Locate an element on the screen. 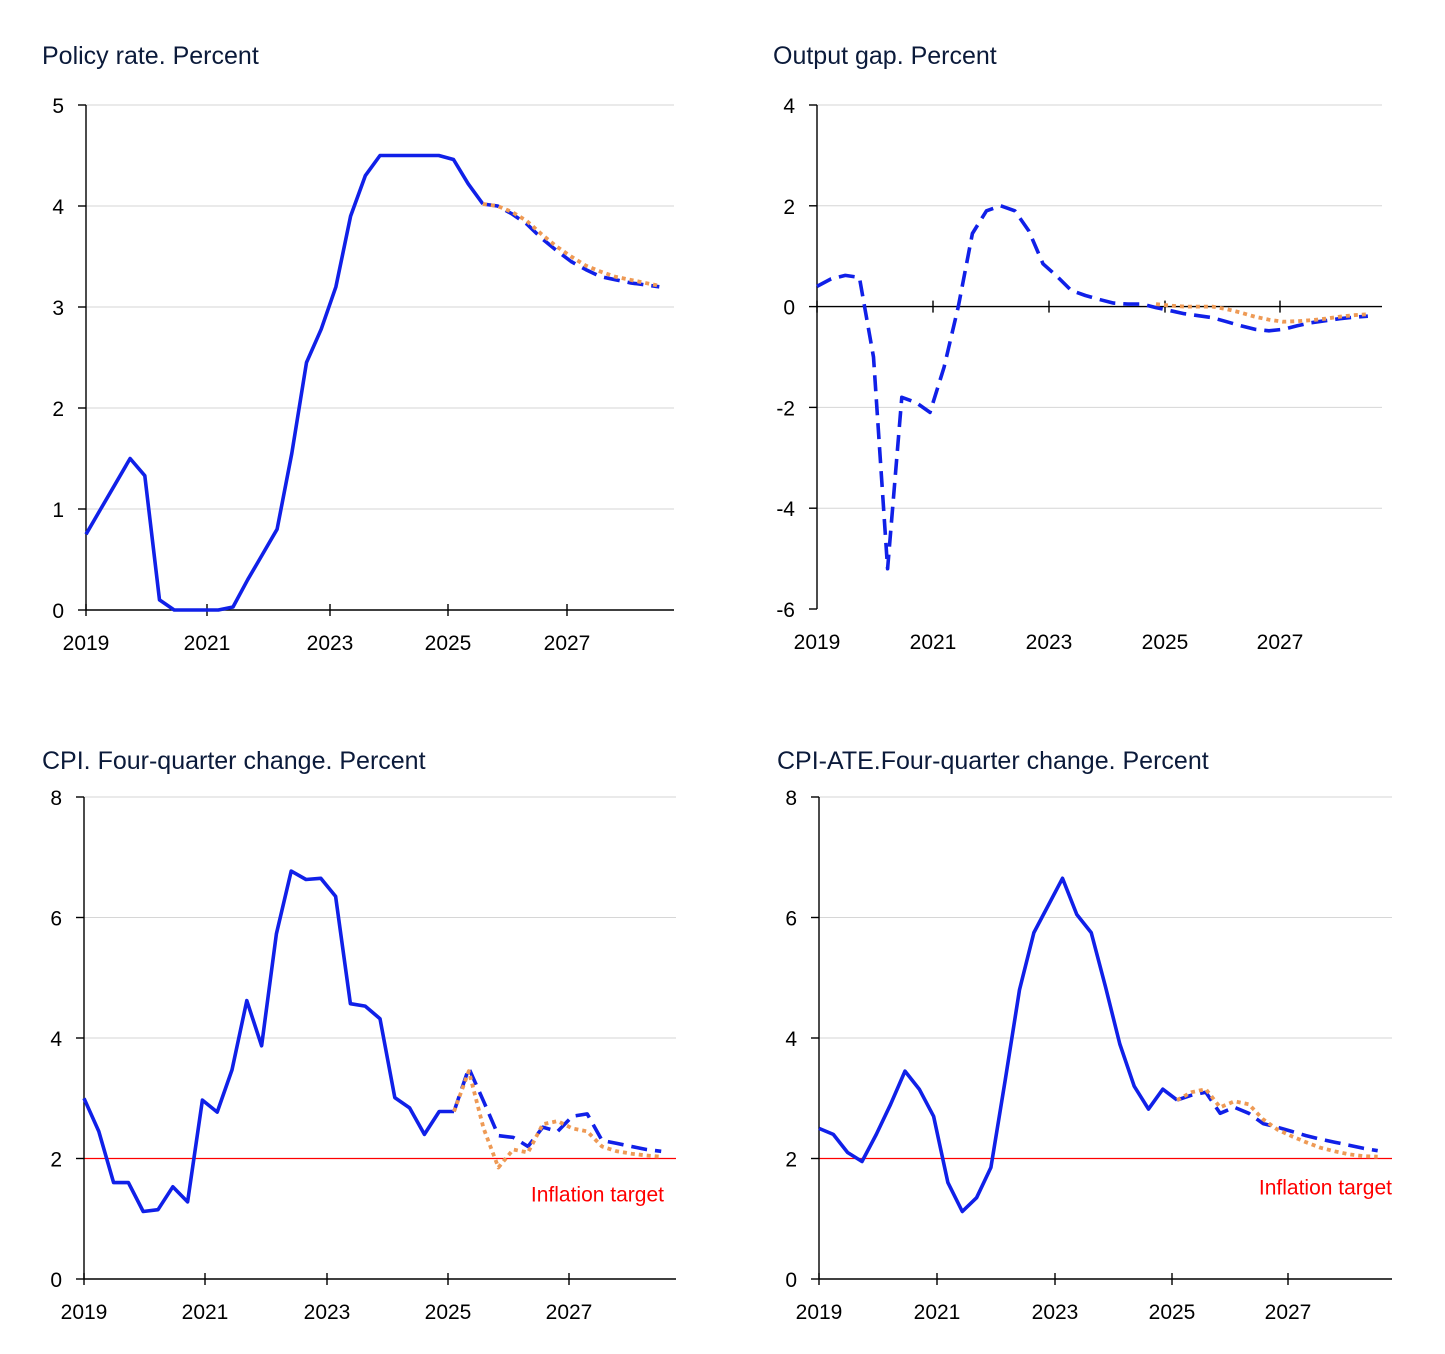 The height and width of the screenshot is (1354, 1445). chart-title: Policy rate. Percent is located at coordinates (150, 56).